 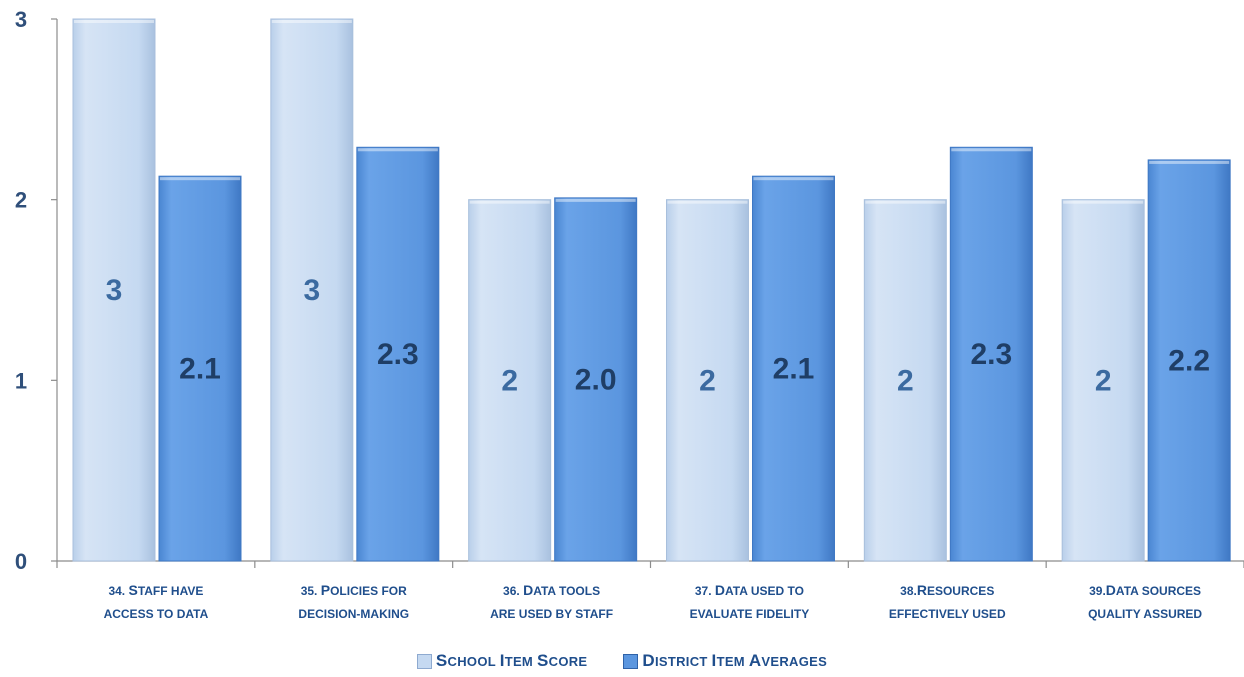 What do you see at coordinates (1145, 614) in the screenshot?
I see `x-category-label: QUALITY ASSURED` at bounding box center [1145, 614].